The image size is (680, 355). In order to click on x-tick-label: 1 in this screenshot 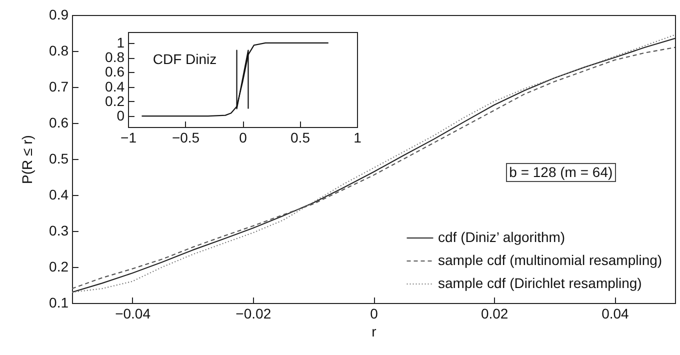, I will do `click(358, 138)`.